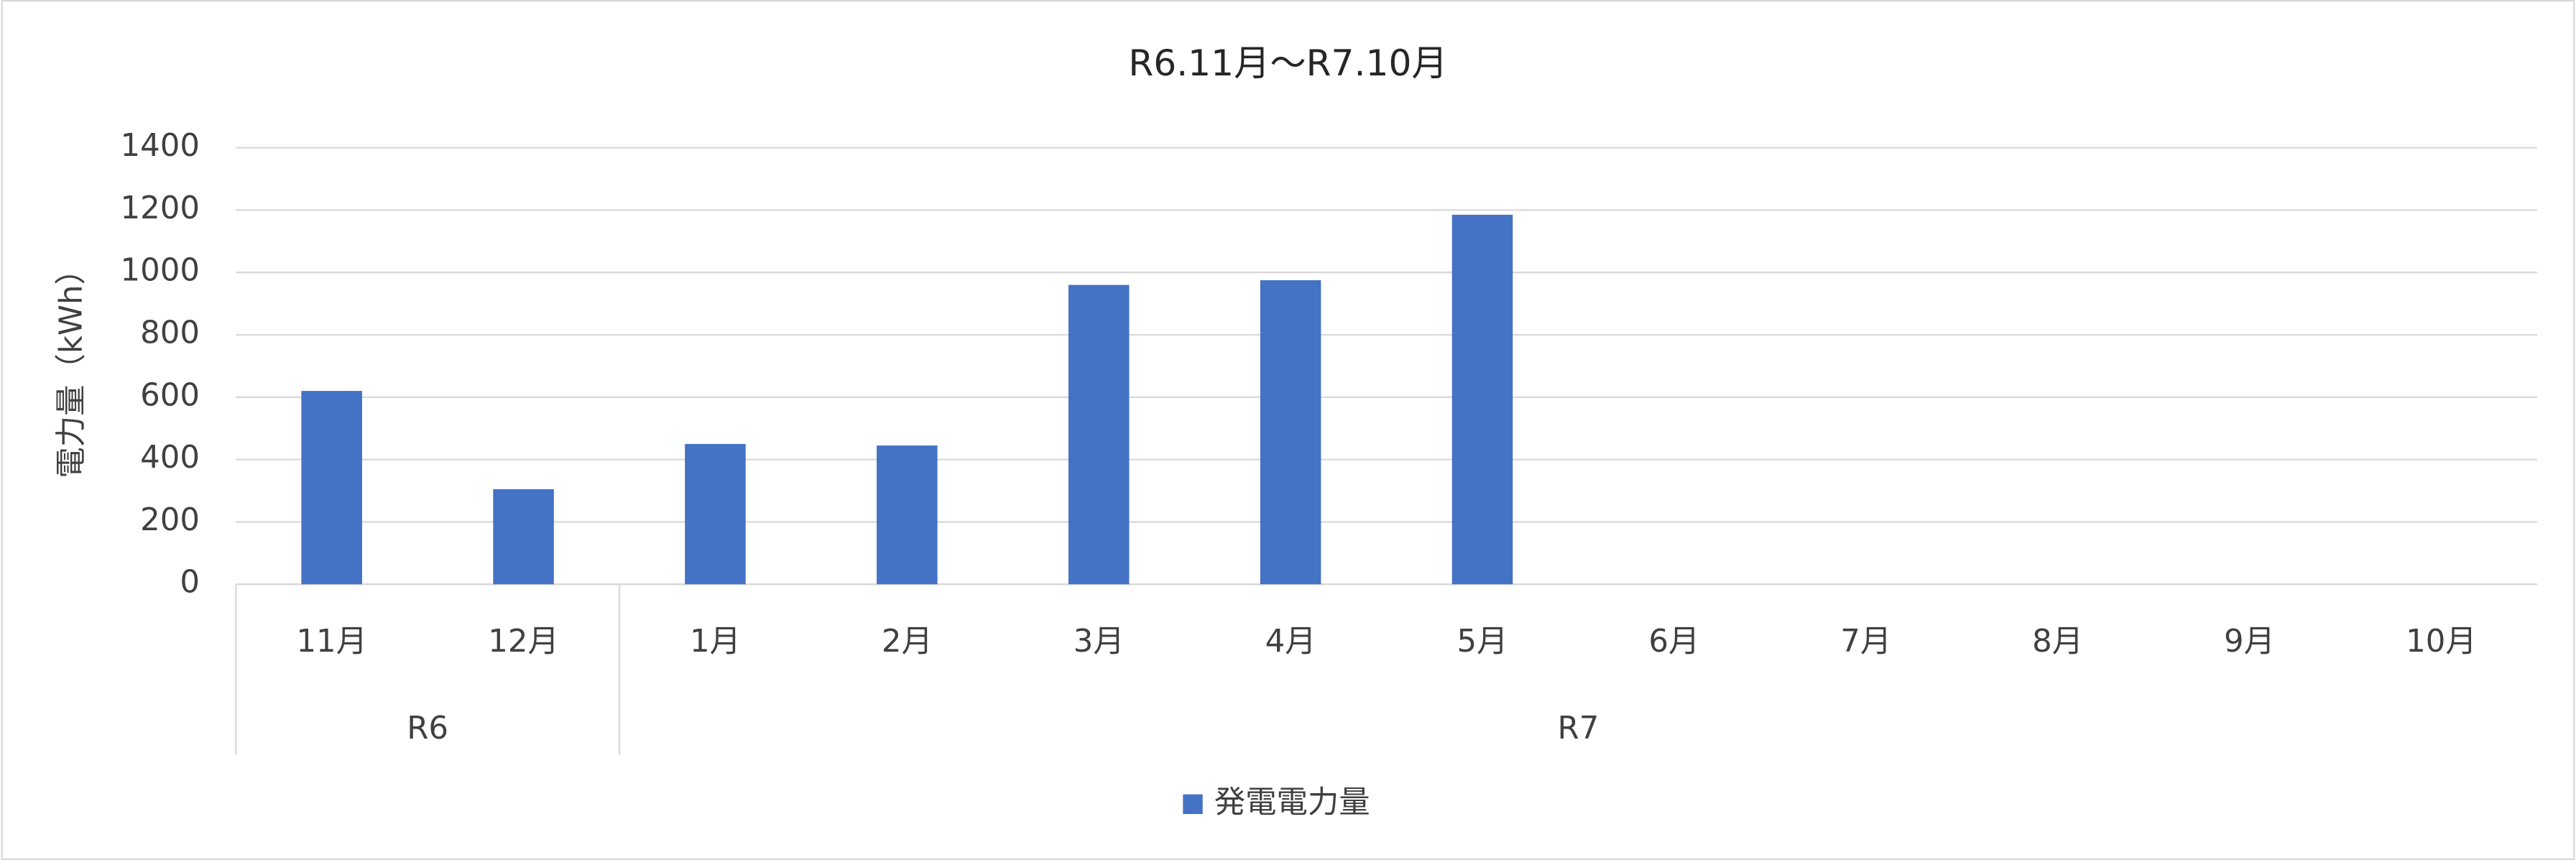  What do you see at coordinates (331, 642) in the screenshot?
I see `x-tick-label: 11月` at bounding box center [331, 642].